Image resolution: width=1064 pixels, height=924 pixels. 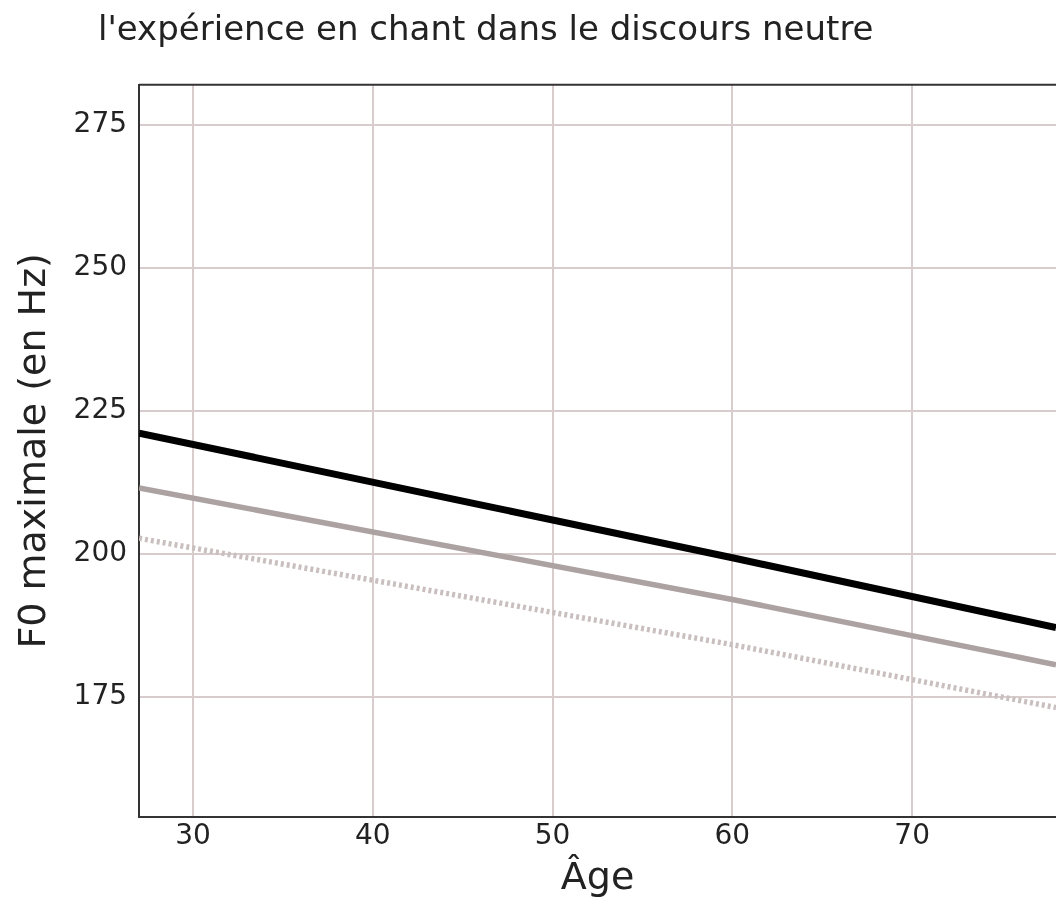 I want to click on x-tick-label: 70, so click(x=912, y=834).